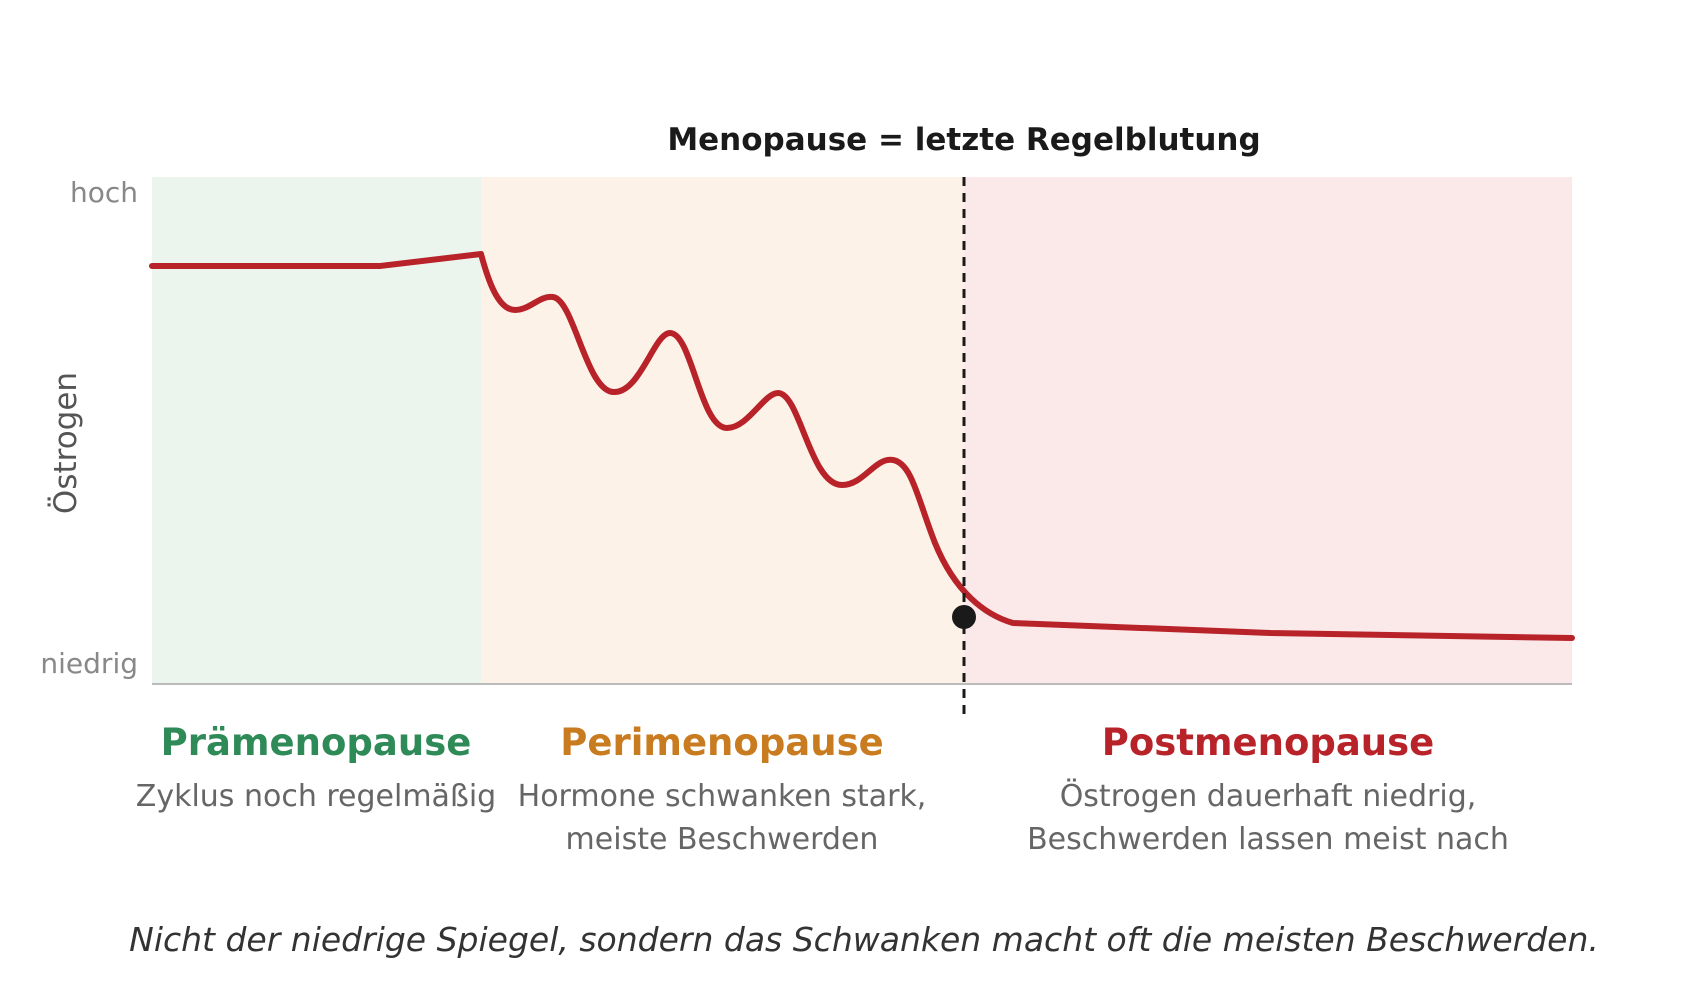 The image size is (1700, 1000). Describe the element at coordinates (316, 430) in the screenshot. I see `phase-band-premenopause` at that location.